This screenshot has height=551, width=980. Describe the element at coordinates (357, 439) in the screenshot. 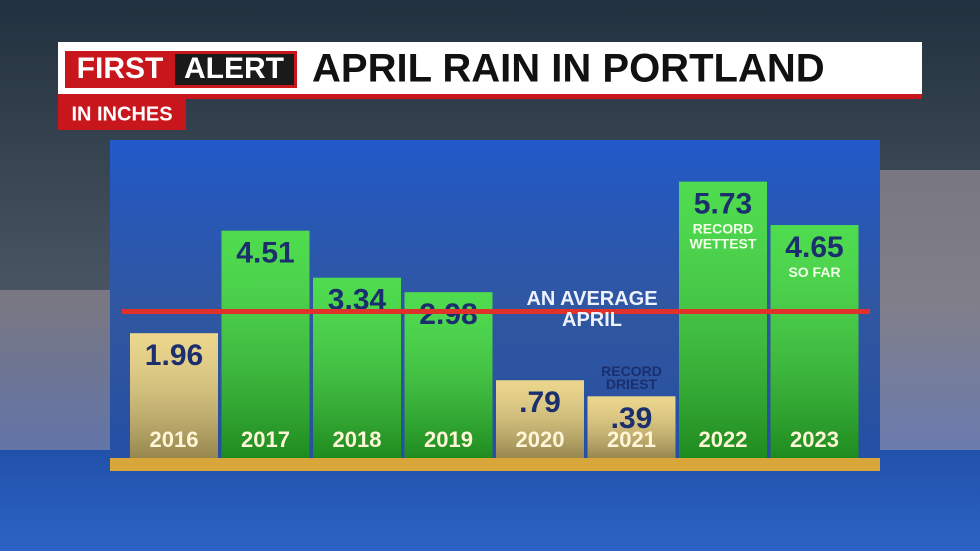

I see `x-tick-label: 2018` at that location.